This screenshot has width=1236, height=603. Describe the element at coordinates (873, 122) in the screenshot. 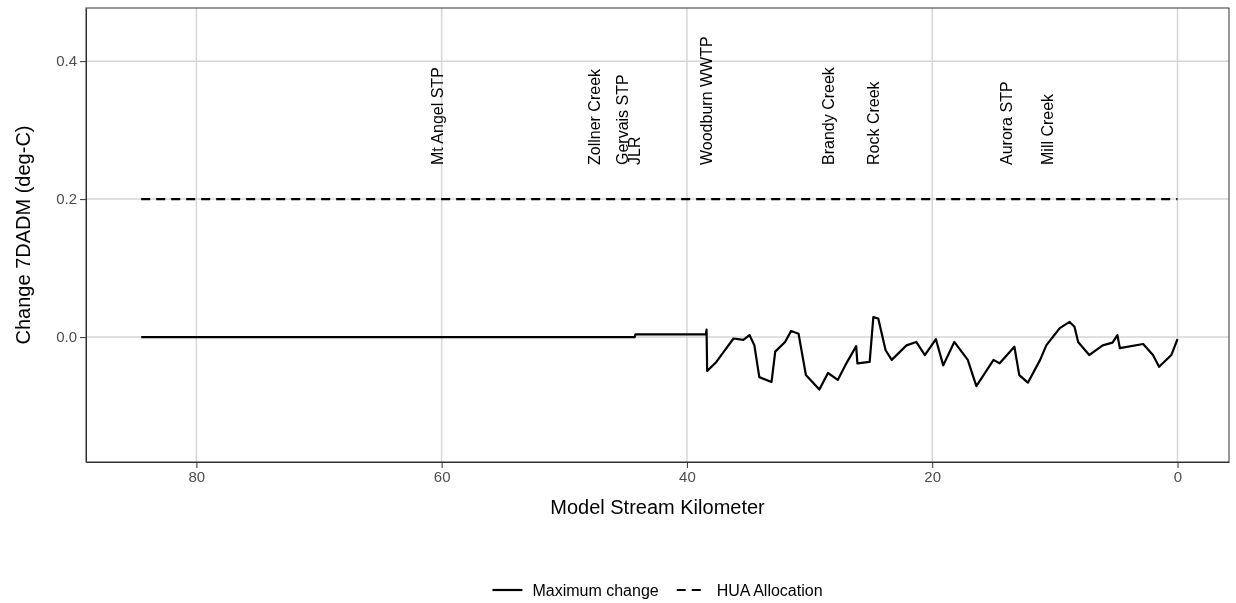

I see `annotation: Rock Creek` at that location.